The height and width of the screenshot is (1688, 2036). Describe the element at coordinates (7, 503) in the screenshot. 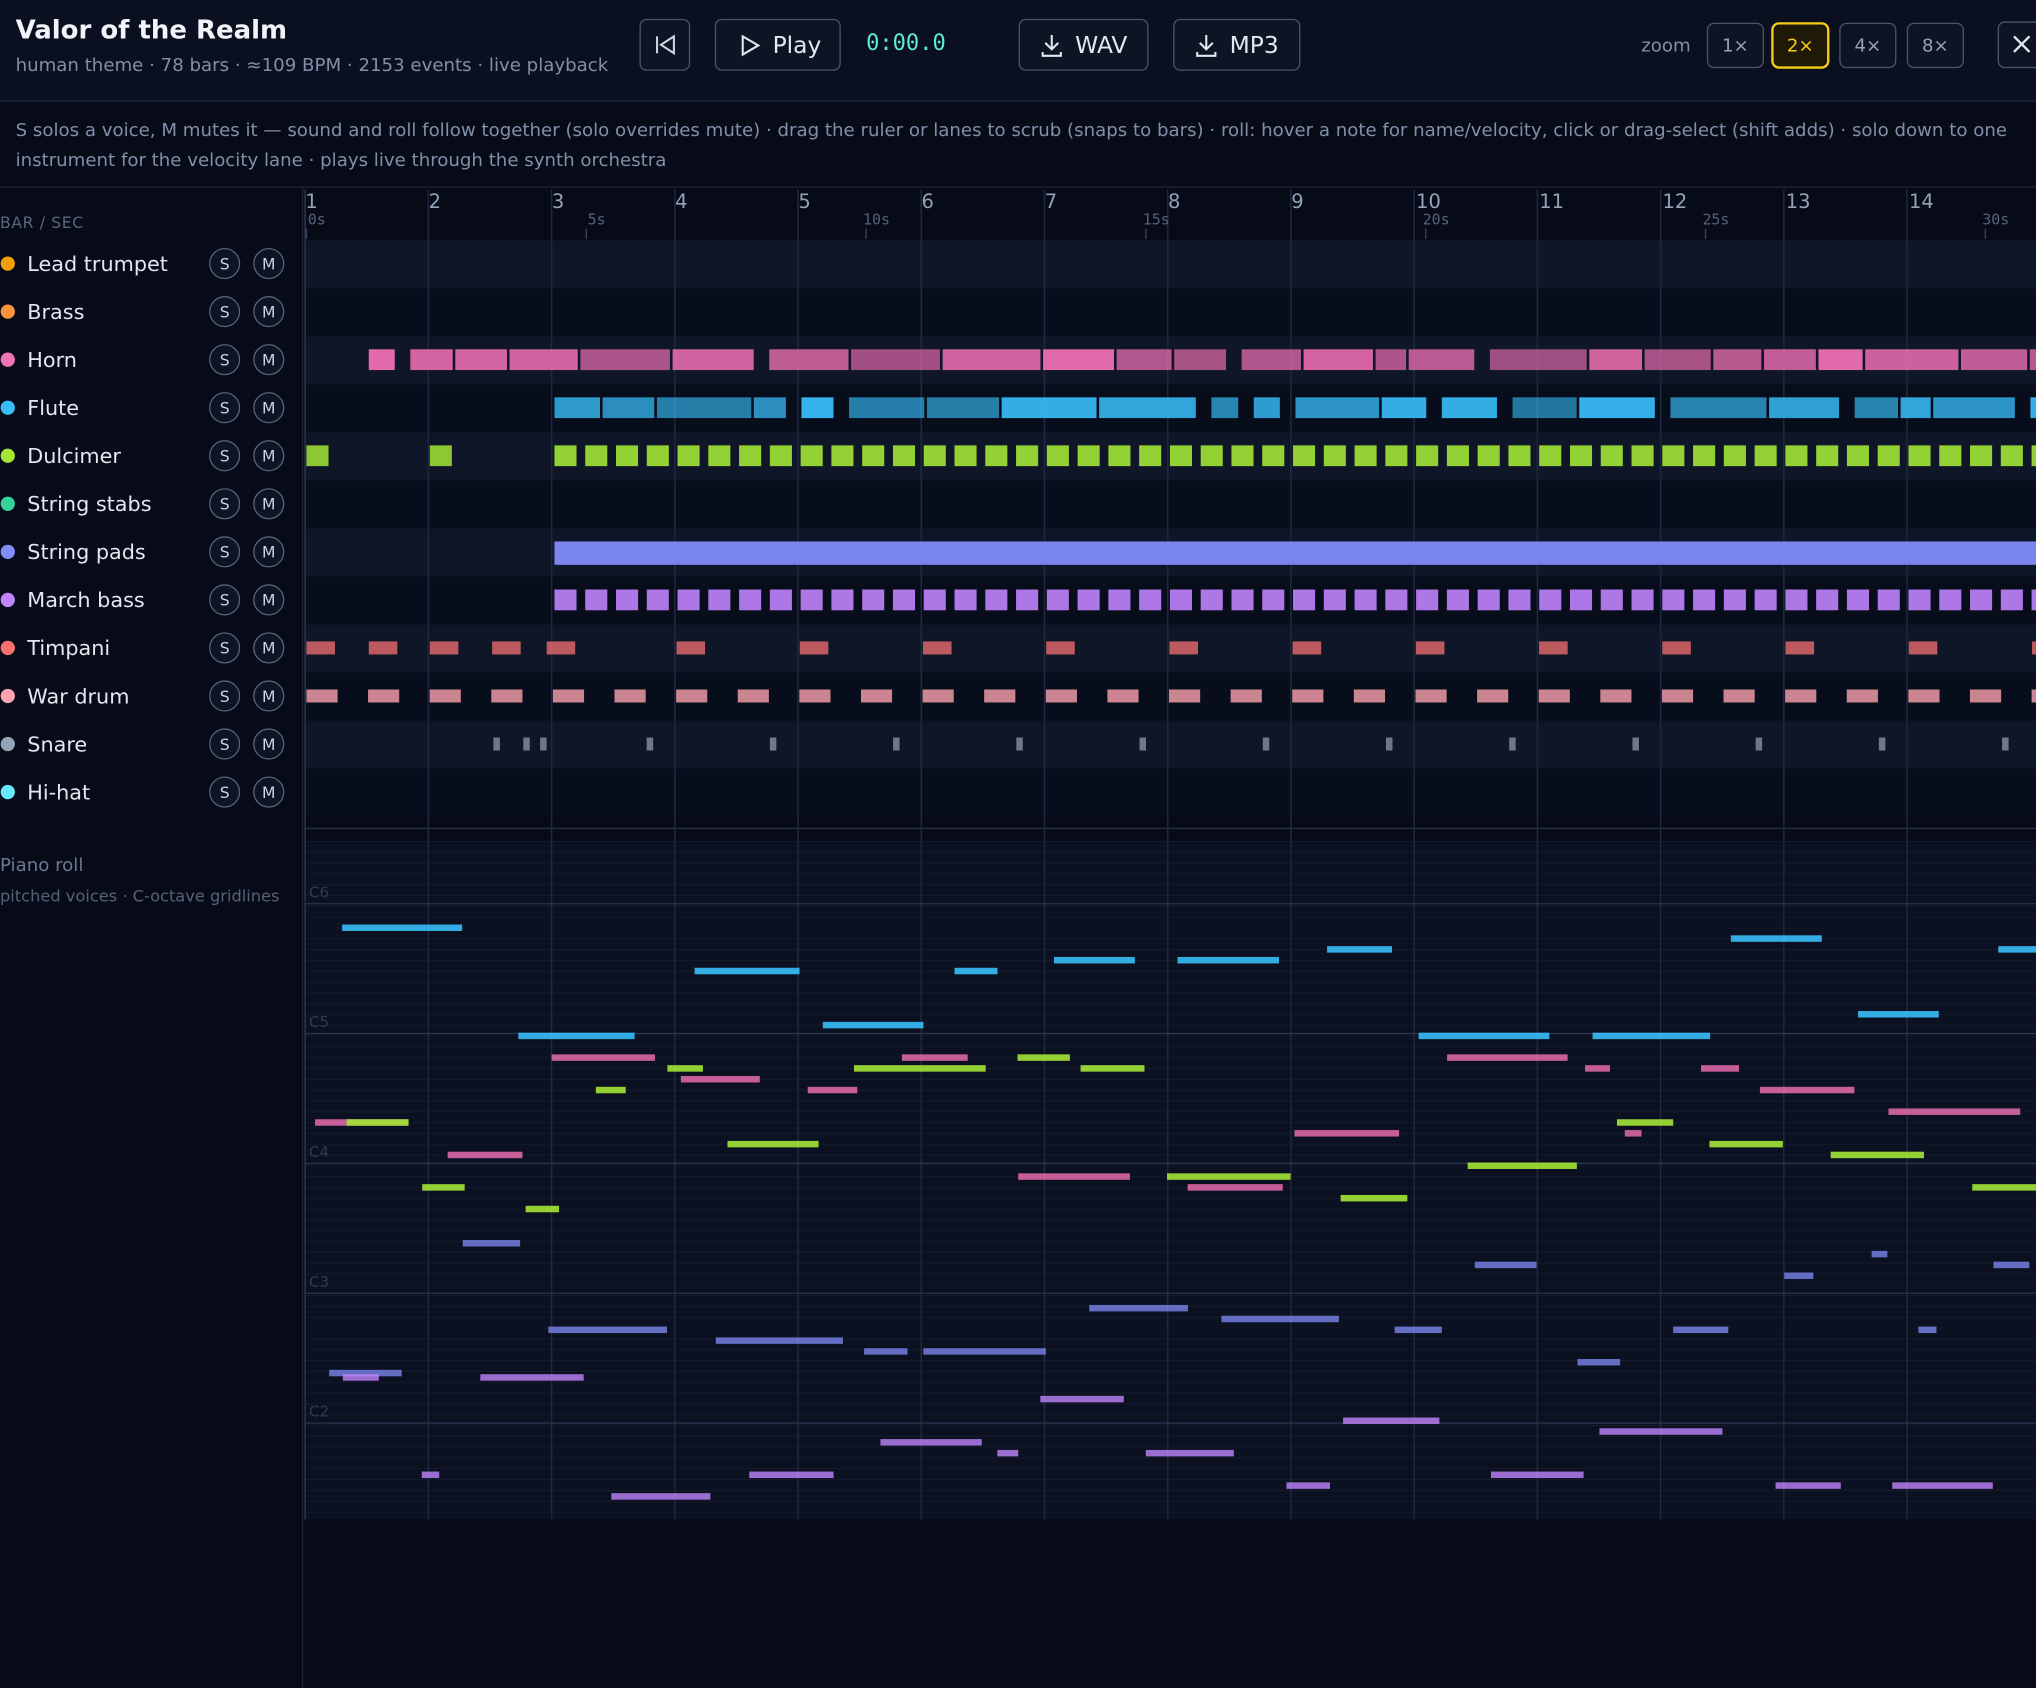

I see `track-color` at that location.